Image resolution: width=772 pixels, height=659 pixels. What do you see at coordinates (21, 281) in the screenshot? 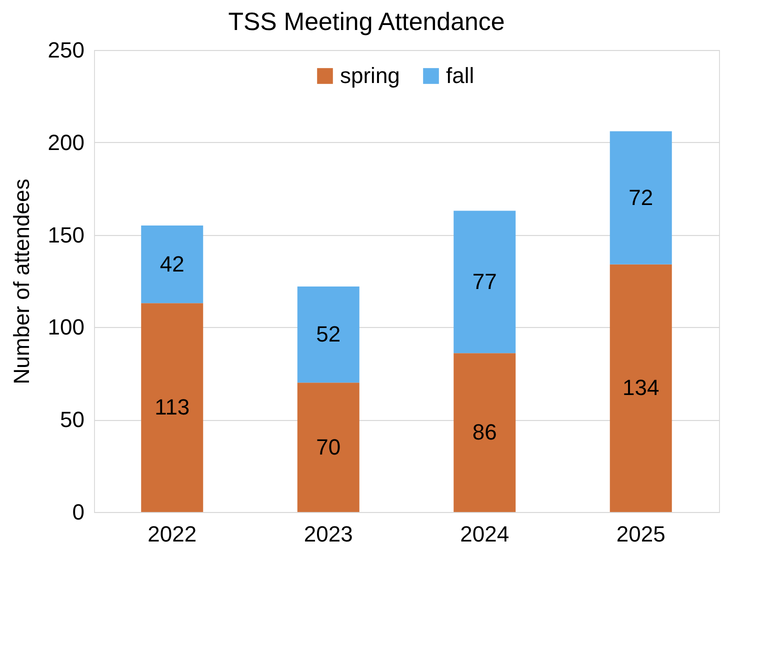
I see `y-axis-title: Number of attendees` at bounding box center [21, 281].